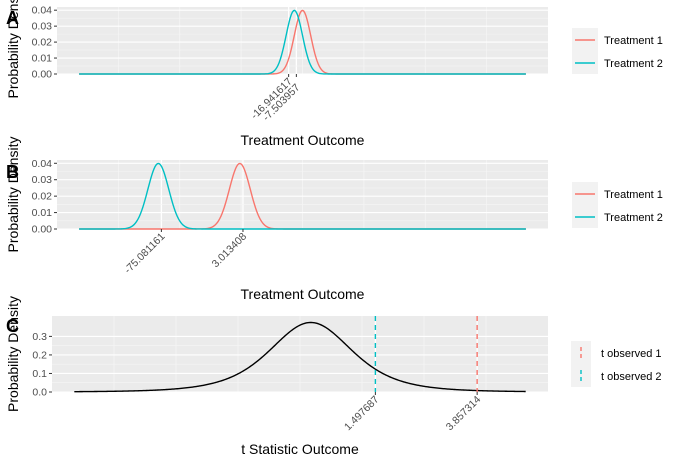  What do you see at coordinates (145, 254) in the screenshot?
I see `x-tick-label: -75.081161` at bounding box center [145, 254].